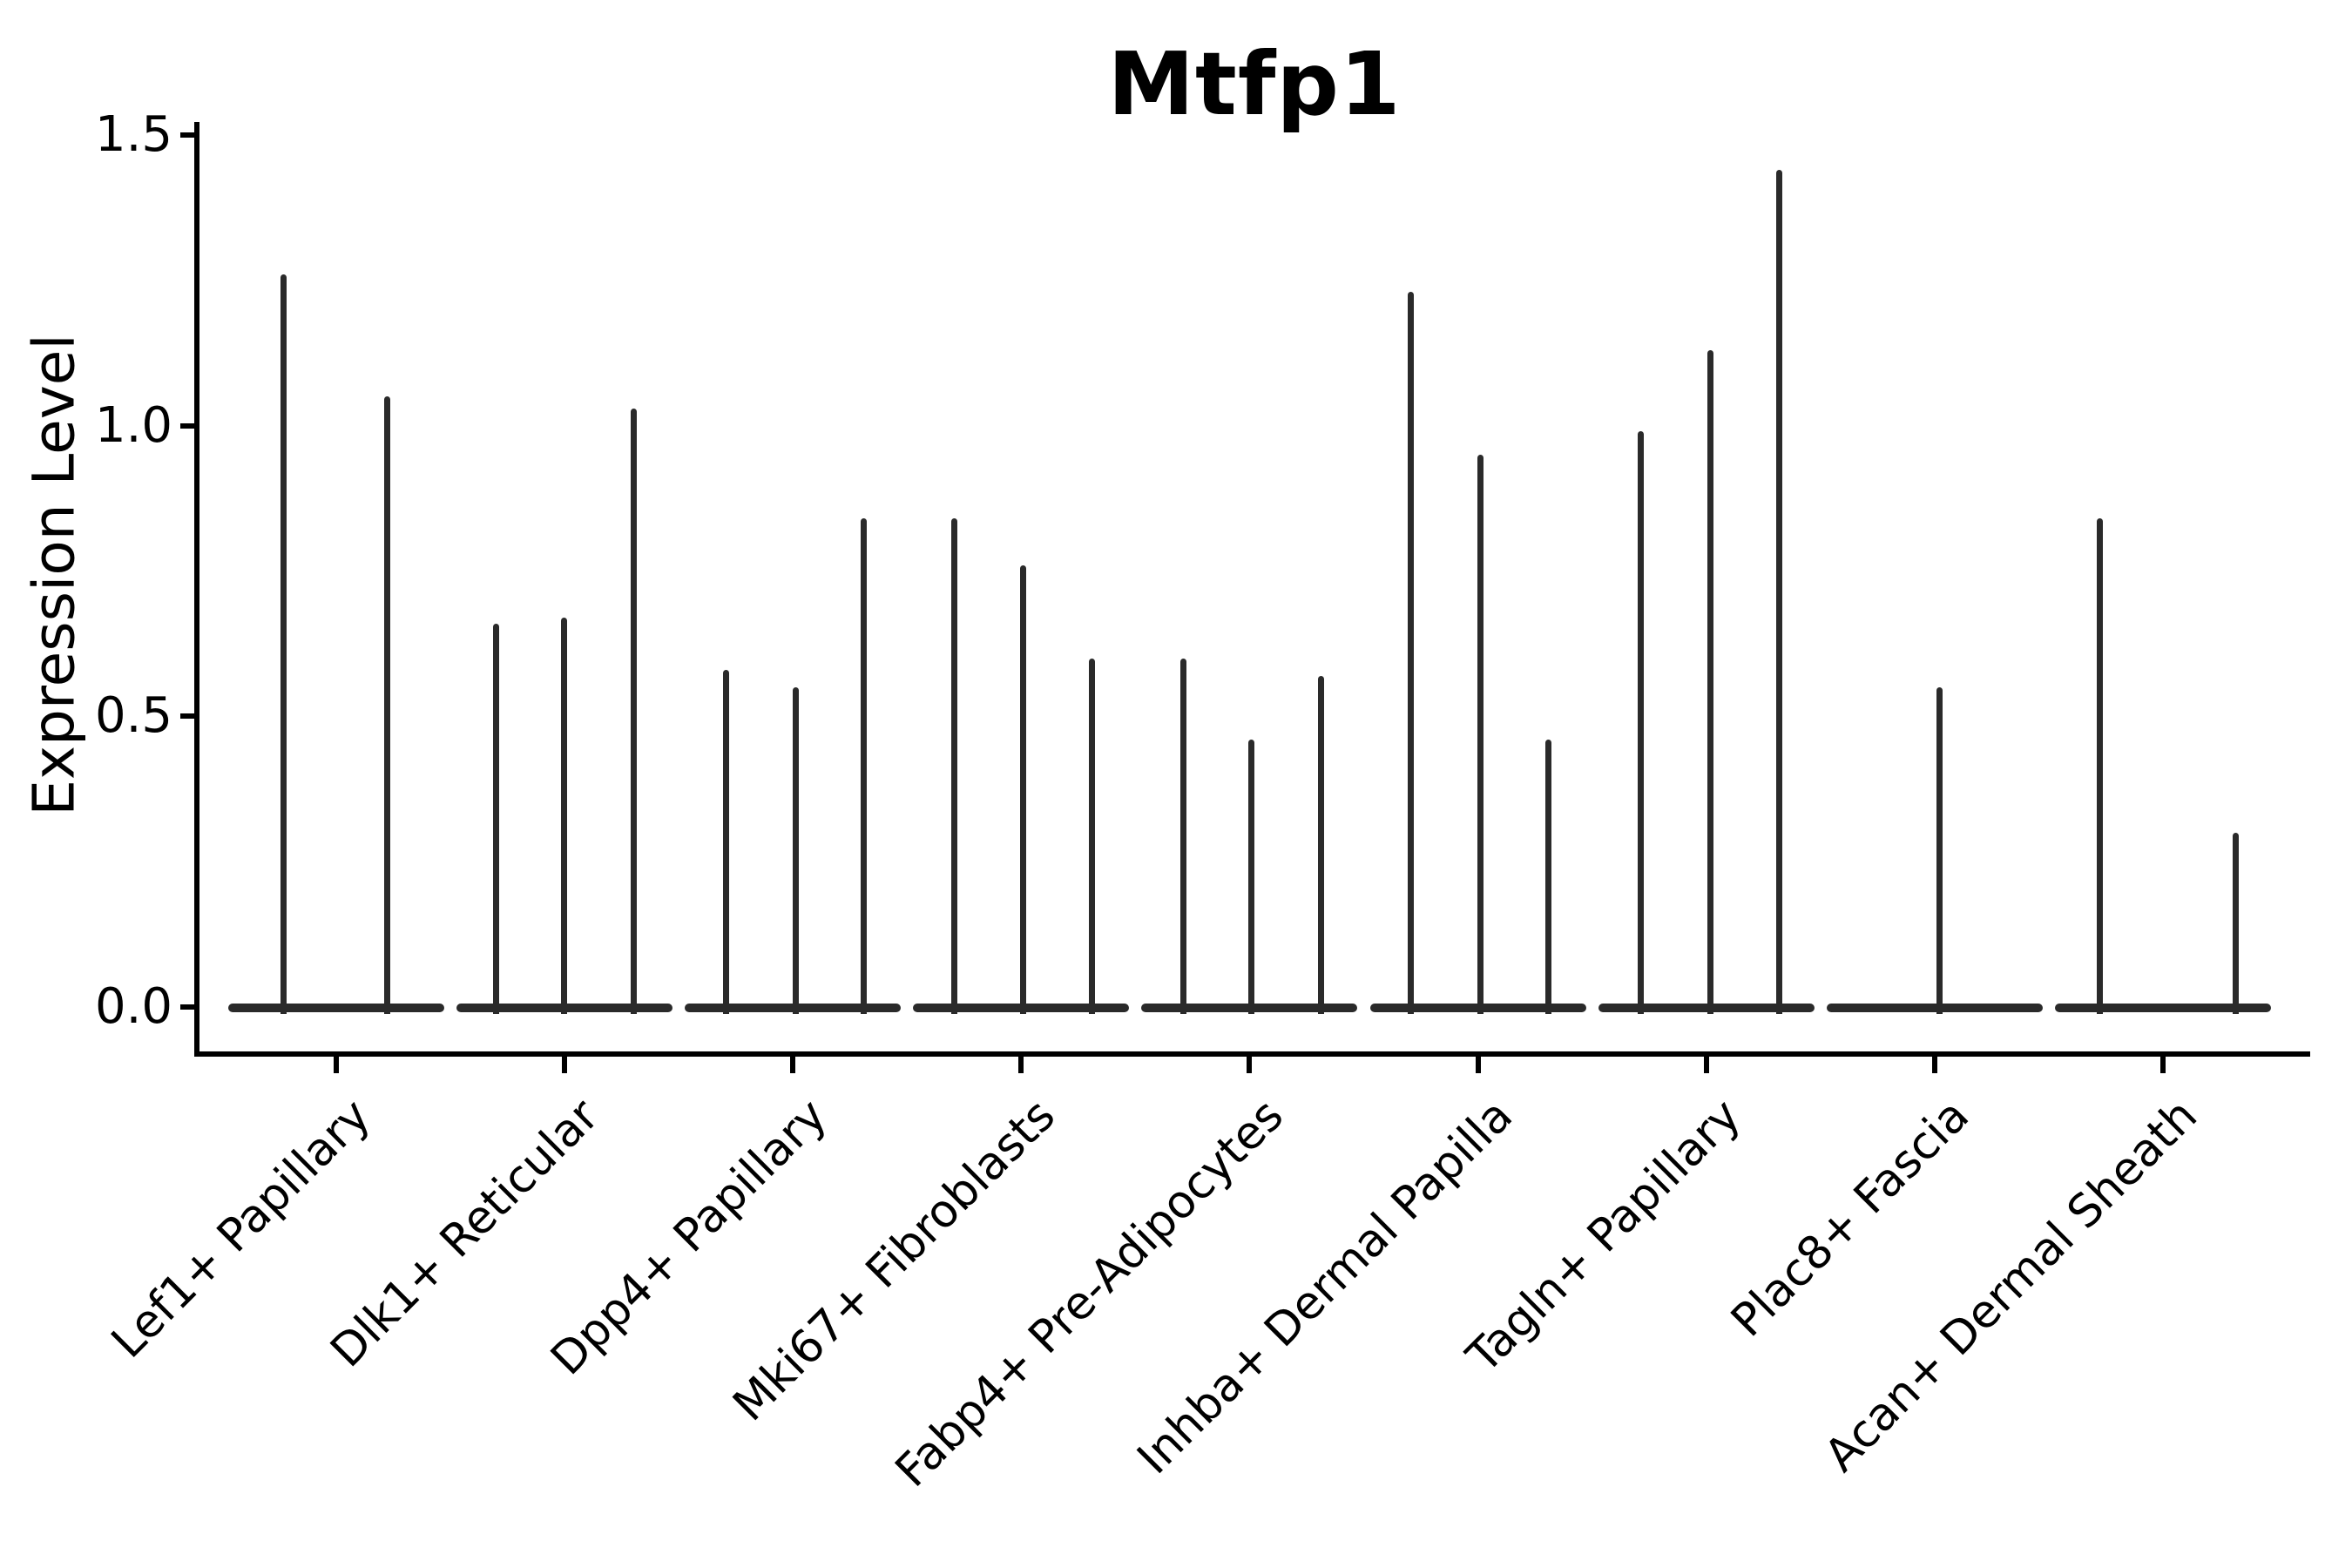 This screenshot has width=2352, height=1568. Describe the element at coordinates (133, 716) in the screenshot. I see `y-tick-label: 0.5` at that location.